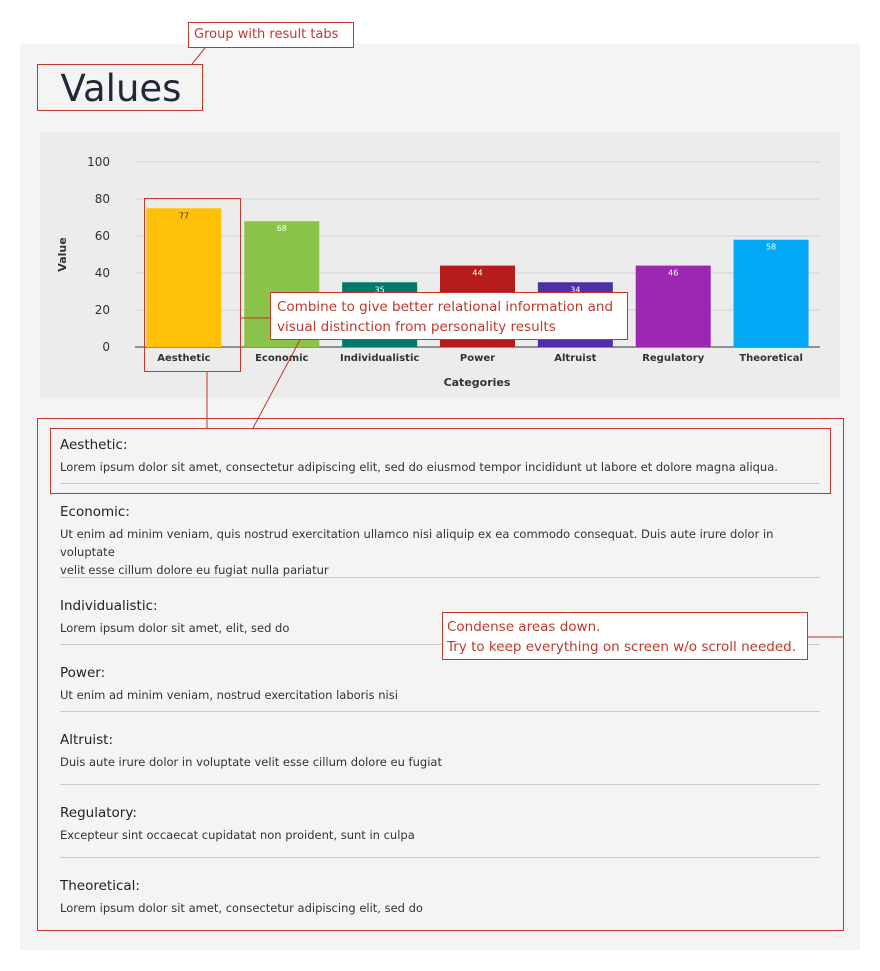 The height and width of the screenshot is (971, 880). I want to click on description-text: Lorem ipsum dolor sit amet, elit, sed do, so click(175, 628).